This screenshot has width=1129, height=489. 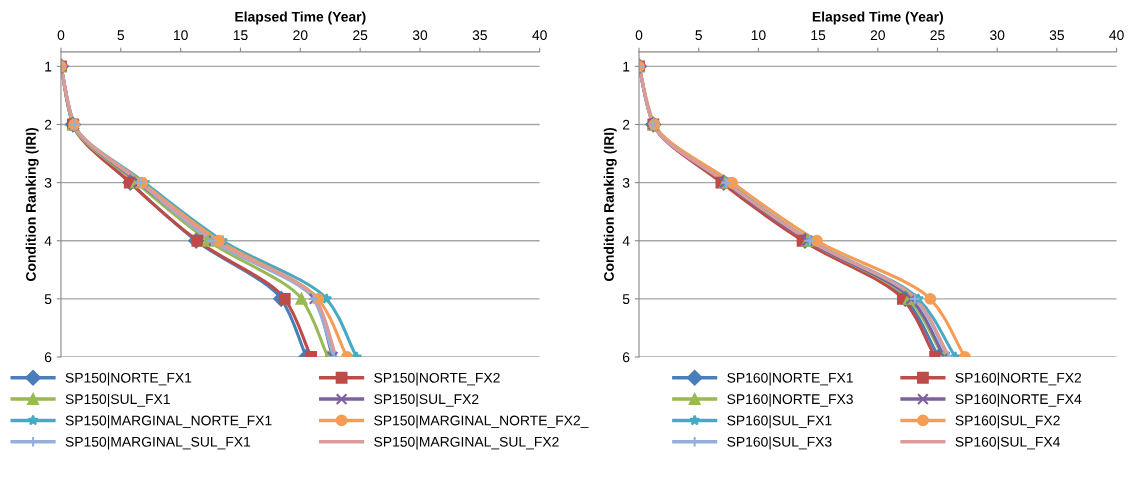 What do you see at coordinates (1007, 422) in the screenshot?
I see `legend-label: SP160|SUL_FX2` at bounding box center [1007, 422].